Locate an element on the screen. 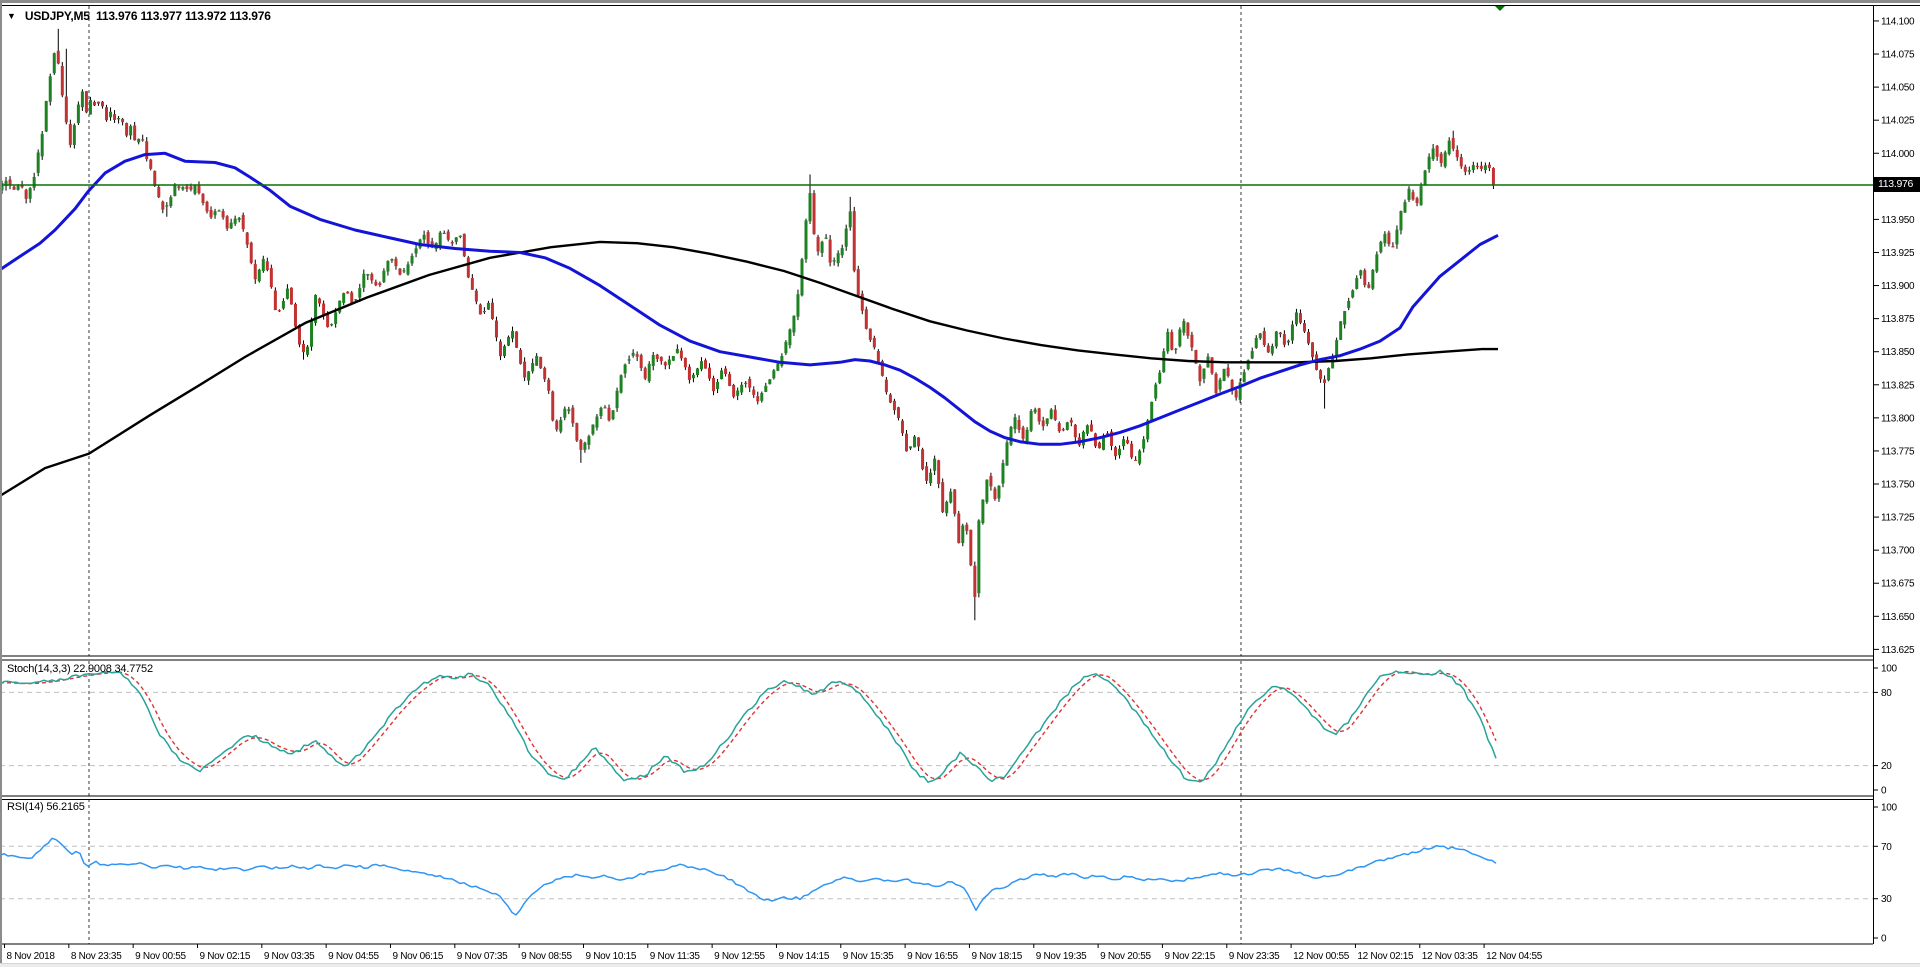 The height and width of the screenshot is (967, 1920). svg-text: 113.950 is located at coordinates (1898, 220).